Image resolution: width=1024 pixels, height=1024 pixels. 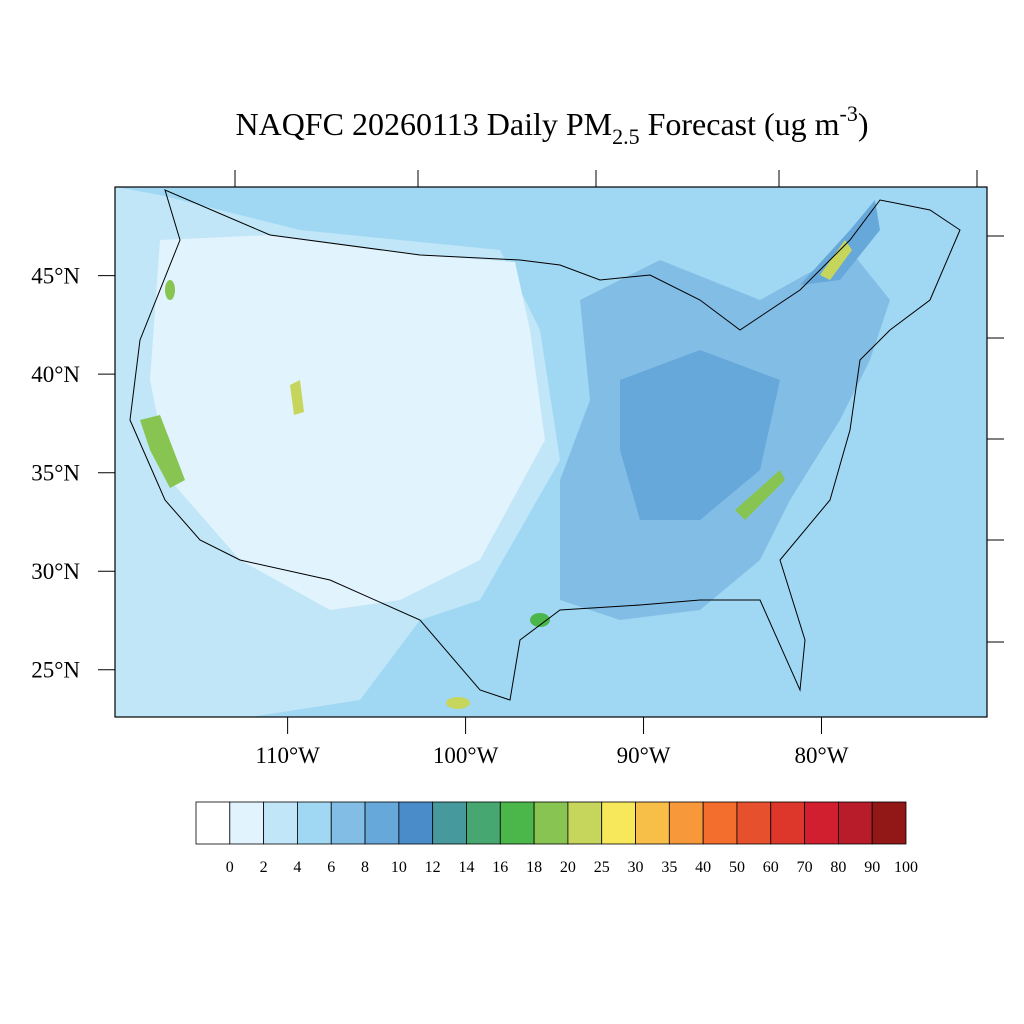 I want to click on title-main: NAQFC 20260113 Daily PM, so click(x=423, y=124).